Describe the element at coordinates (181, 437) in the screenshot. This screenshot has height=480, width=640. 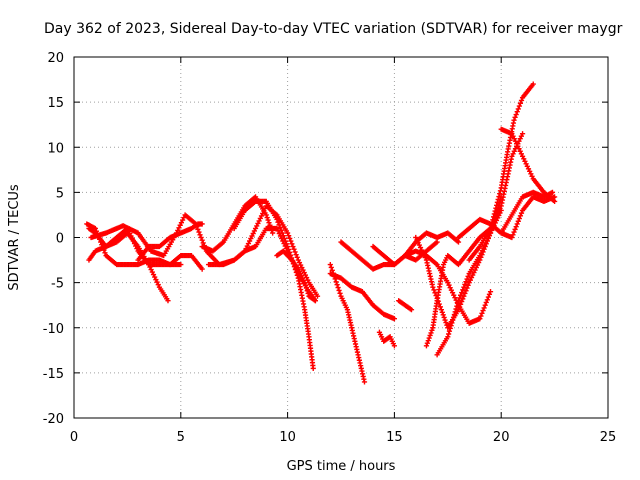
I see `x-tick-label: 5` at that location.